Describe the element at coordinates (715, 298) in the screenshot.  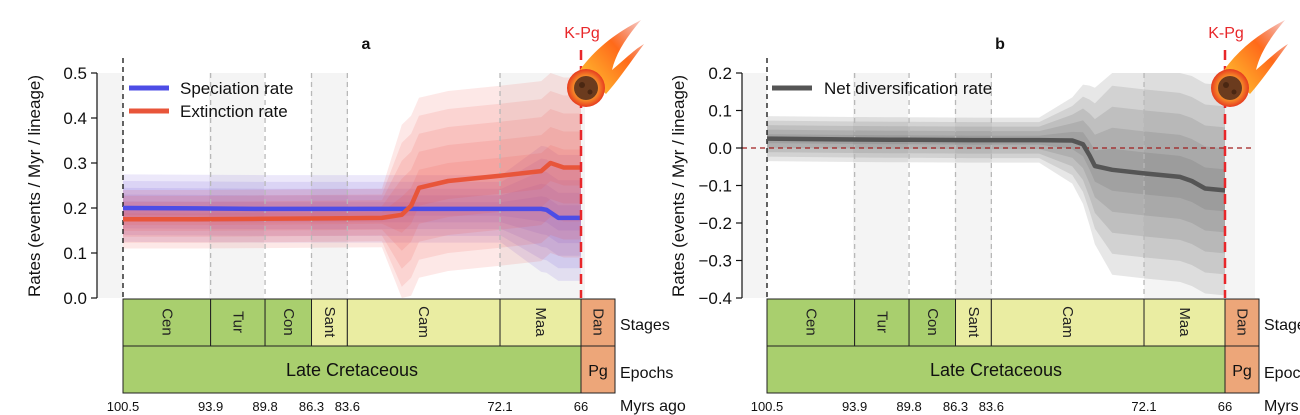
I see `y-tick-label: −0.4` at that location.